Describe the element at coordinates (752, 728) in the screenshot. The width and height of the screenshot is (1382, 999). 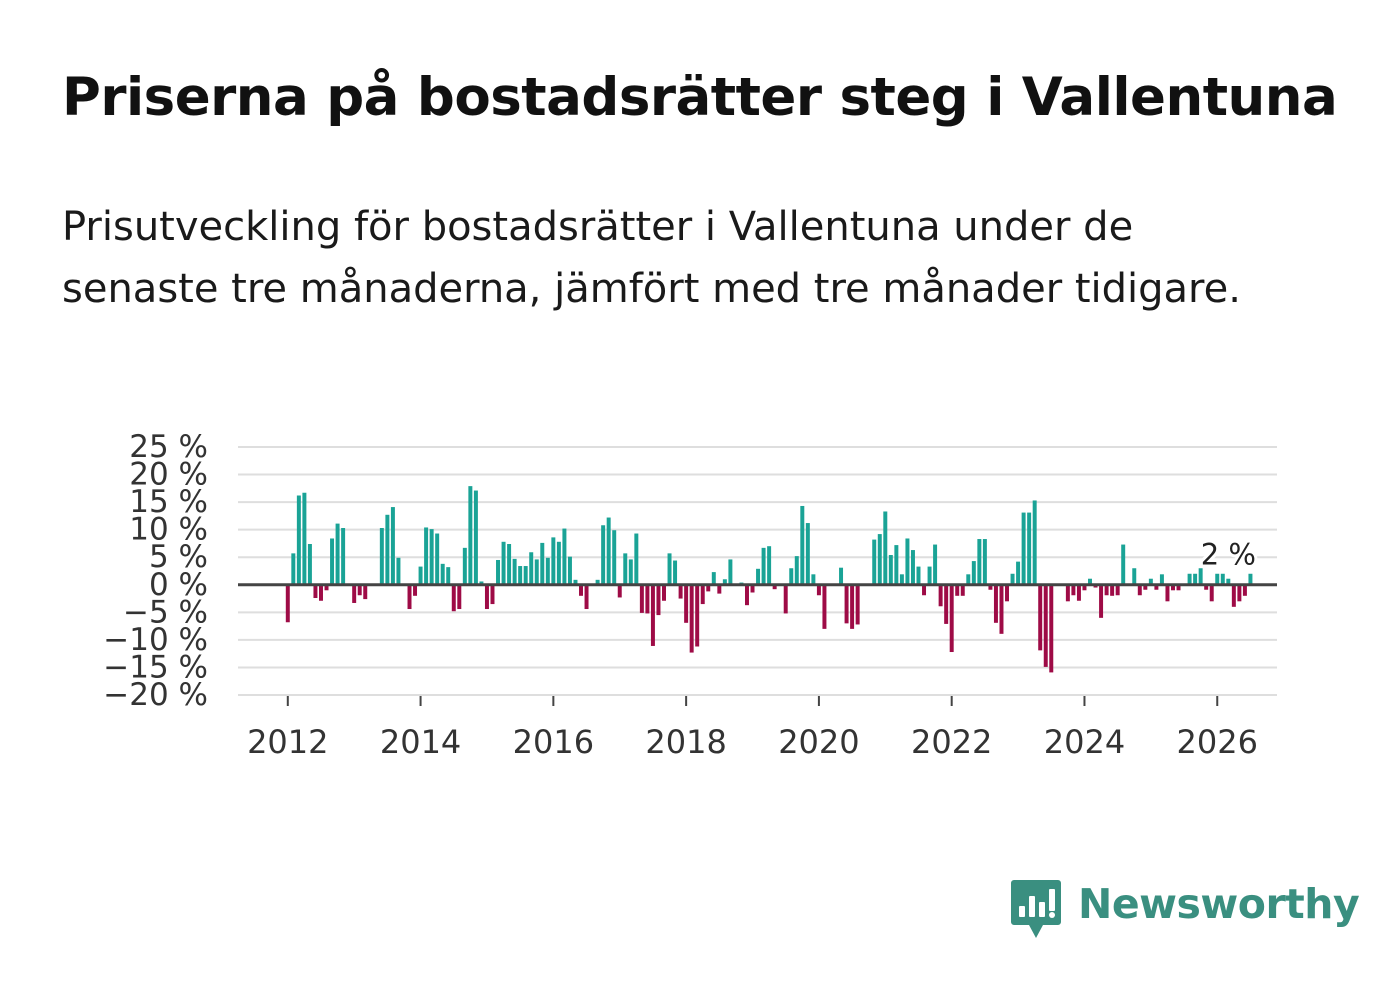
I see `x-axis-ticks: 2012 2014 2016 2018 2020 2022 2024 2026` at that location.